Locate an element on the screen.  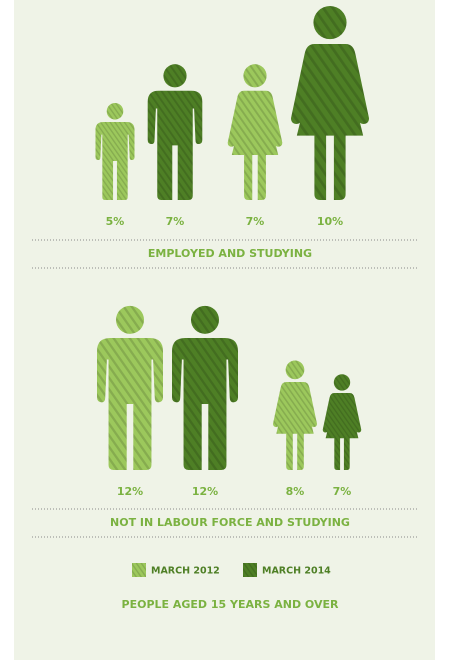
legend-label: MARCH 2014 is located at coordinates (296, 571).